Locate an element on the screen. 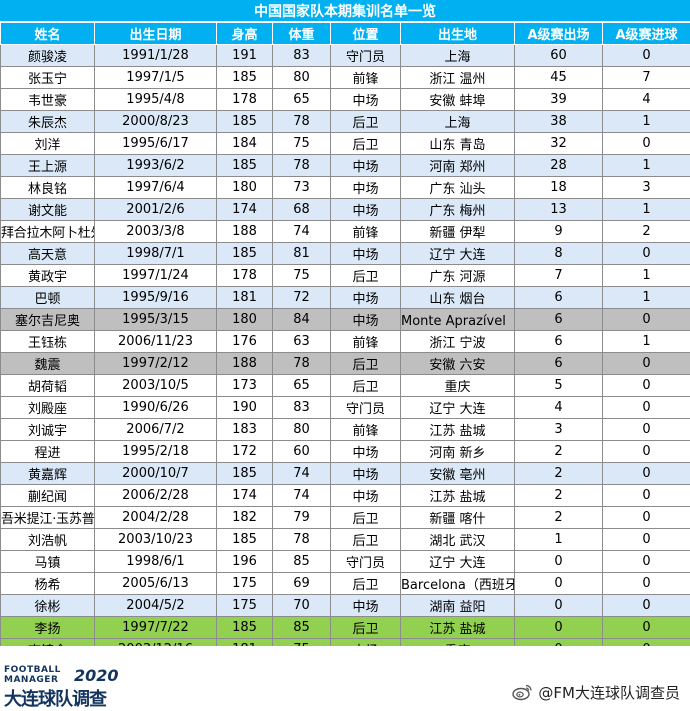 The width and height of the screenshot is (690, 711). player-weight: 80 is located at coordinates (302, 78).